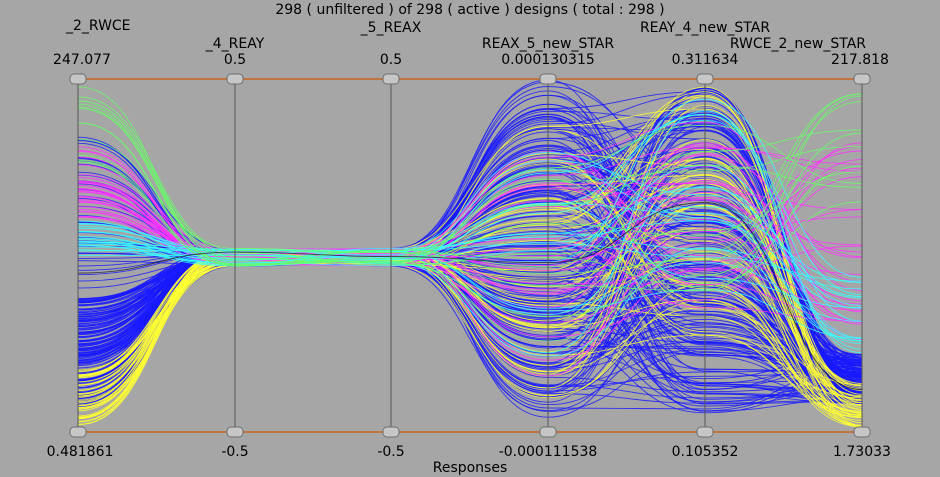  Describe the element at coordinates (705, 60) in the screenshot. I see `axis-max-REAY_4_new_STAR: 0.311634` at that location.